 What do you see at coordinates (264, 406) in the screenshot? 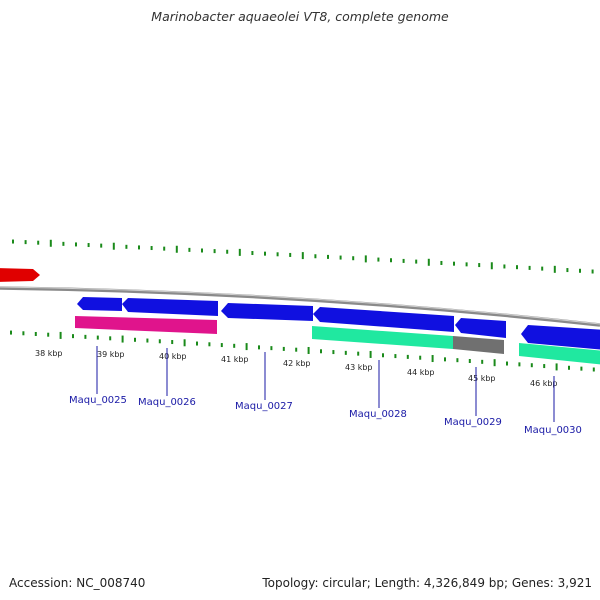
I see `gene-label: Maqu_0027` at bounding box center [264, 406].